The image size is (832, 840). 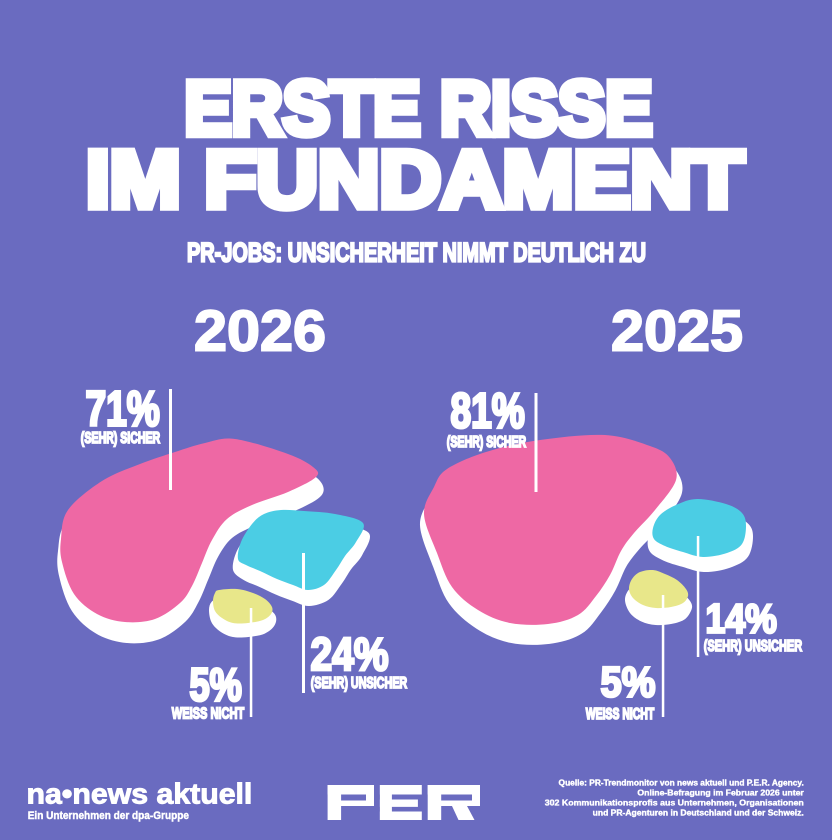 What do you see at coordinates (140, 794) in the screenshot?
I see `svg-text: na•news aktuell` at bounding box center [140, 794].